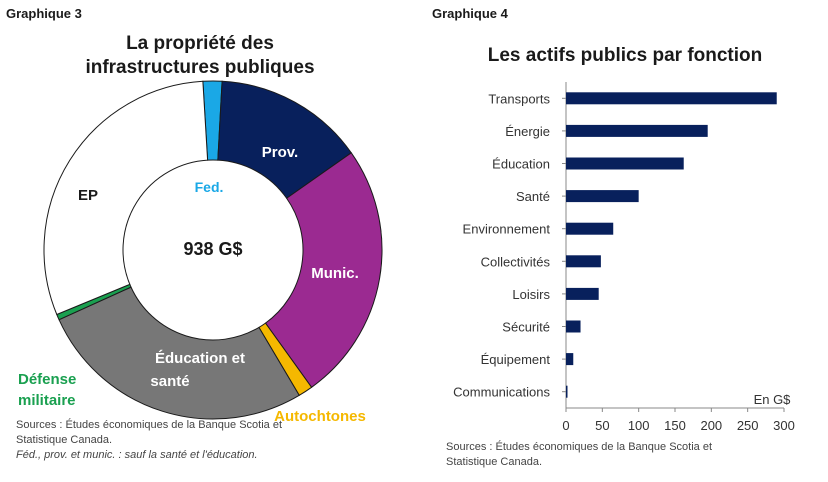 This screenshot has height=482, width=828. What do you see at coordinates (280, 152) in the screenshot?
I see `slice-label-prov: Prov.` at bounding box center [280, 152].